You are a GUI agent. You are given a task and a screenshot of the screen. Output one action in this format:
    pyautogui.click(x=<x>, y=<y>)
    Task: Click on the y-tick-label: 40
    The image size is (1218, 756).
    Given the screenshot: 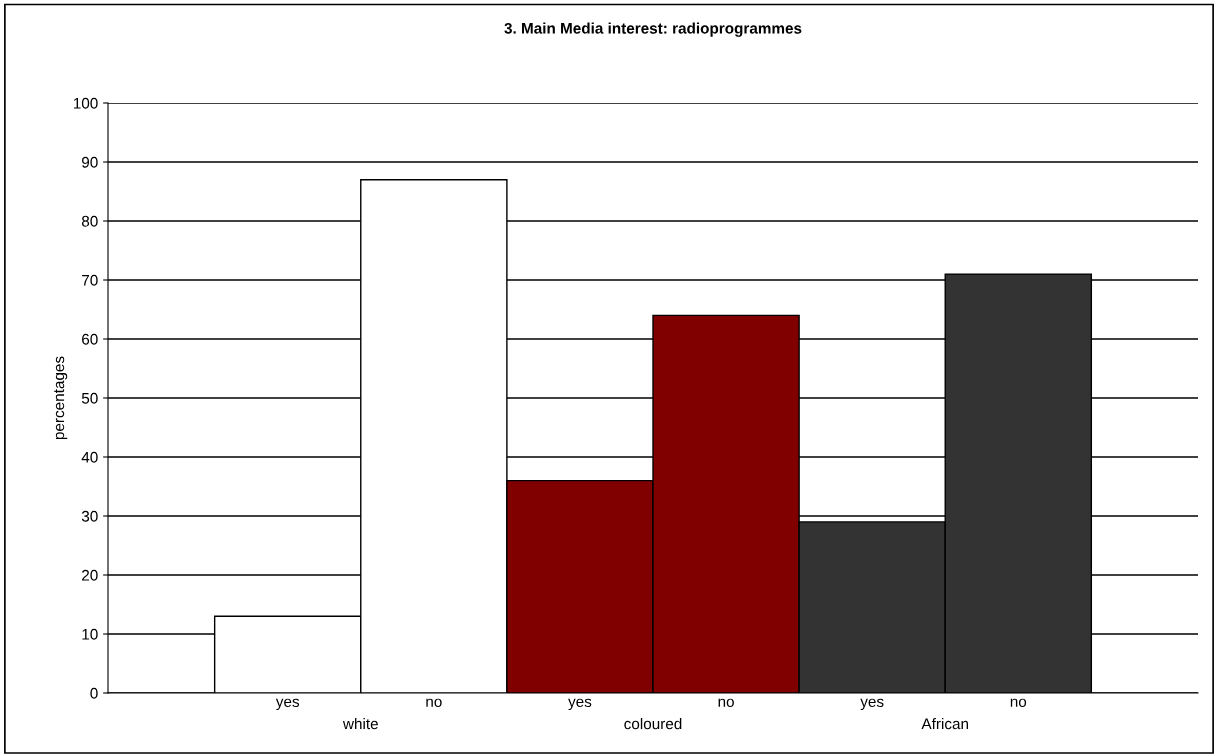 What is the action you would take?
    pyautogui.click(x=89, y=457)
    